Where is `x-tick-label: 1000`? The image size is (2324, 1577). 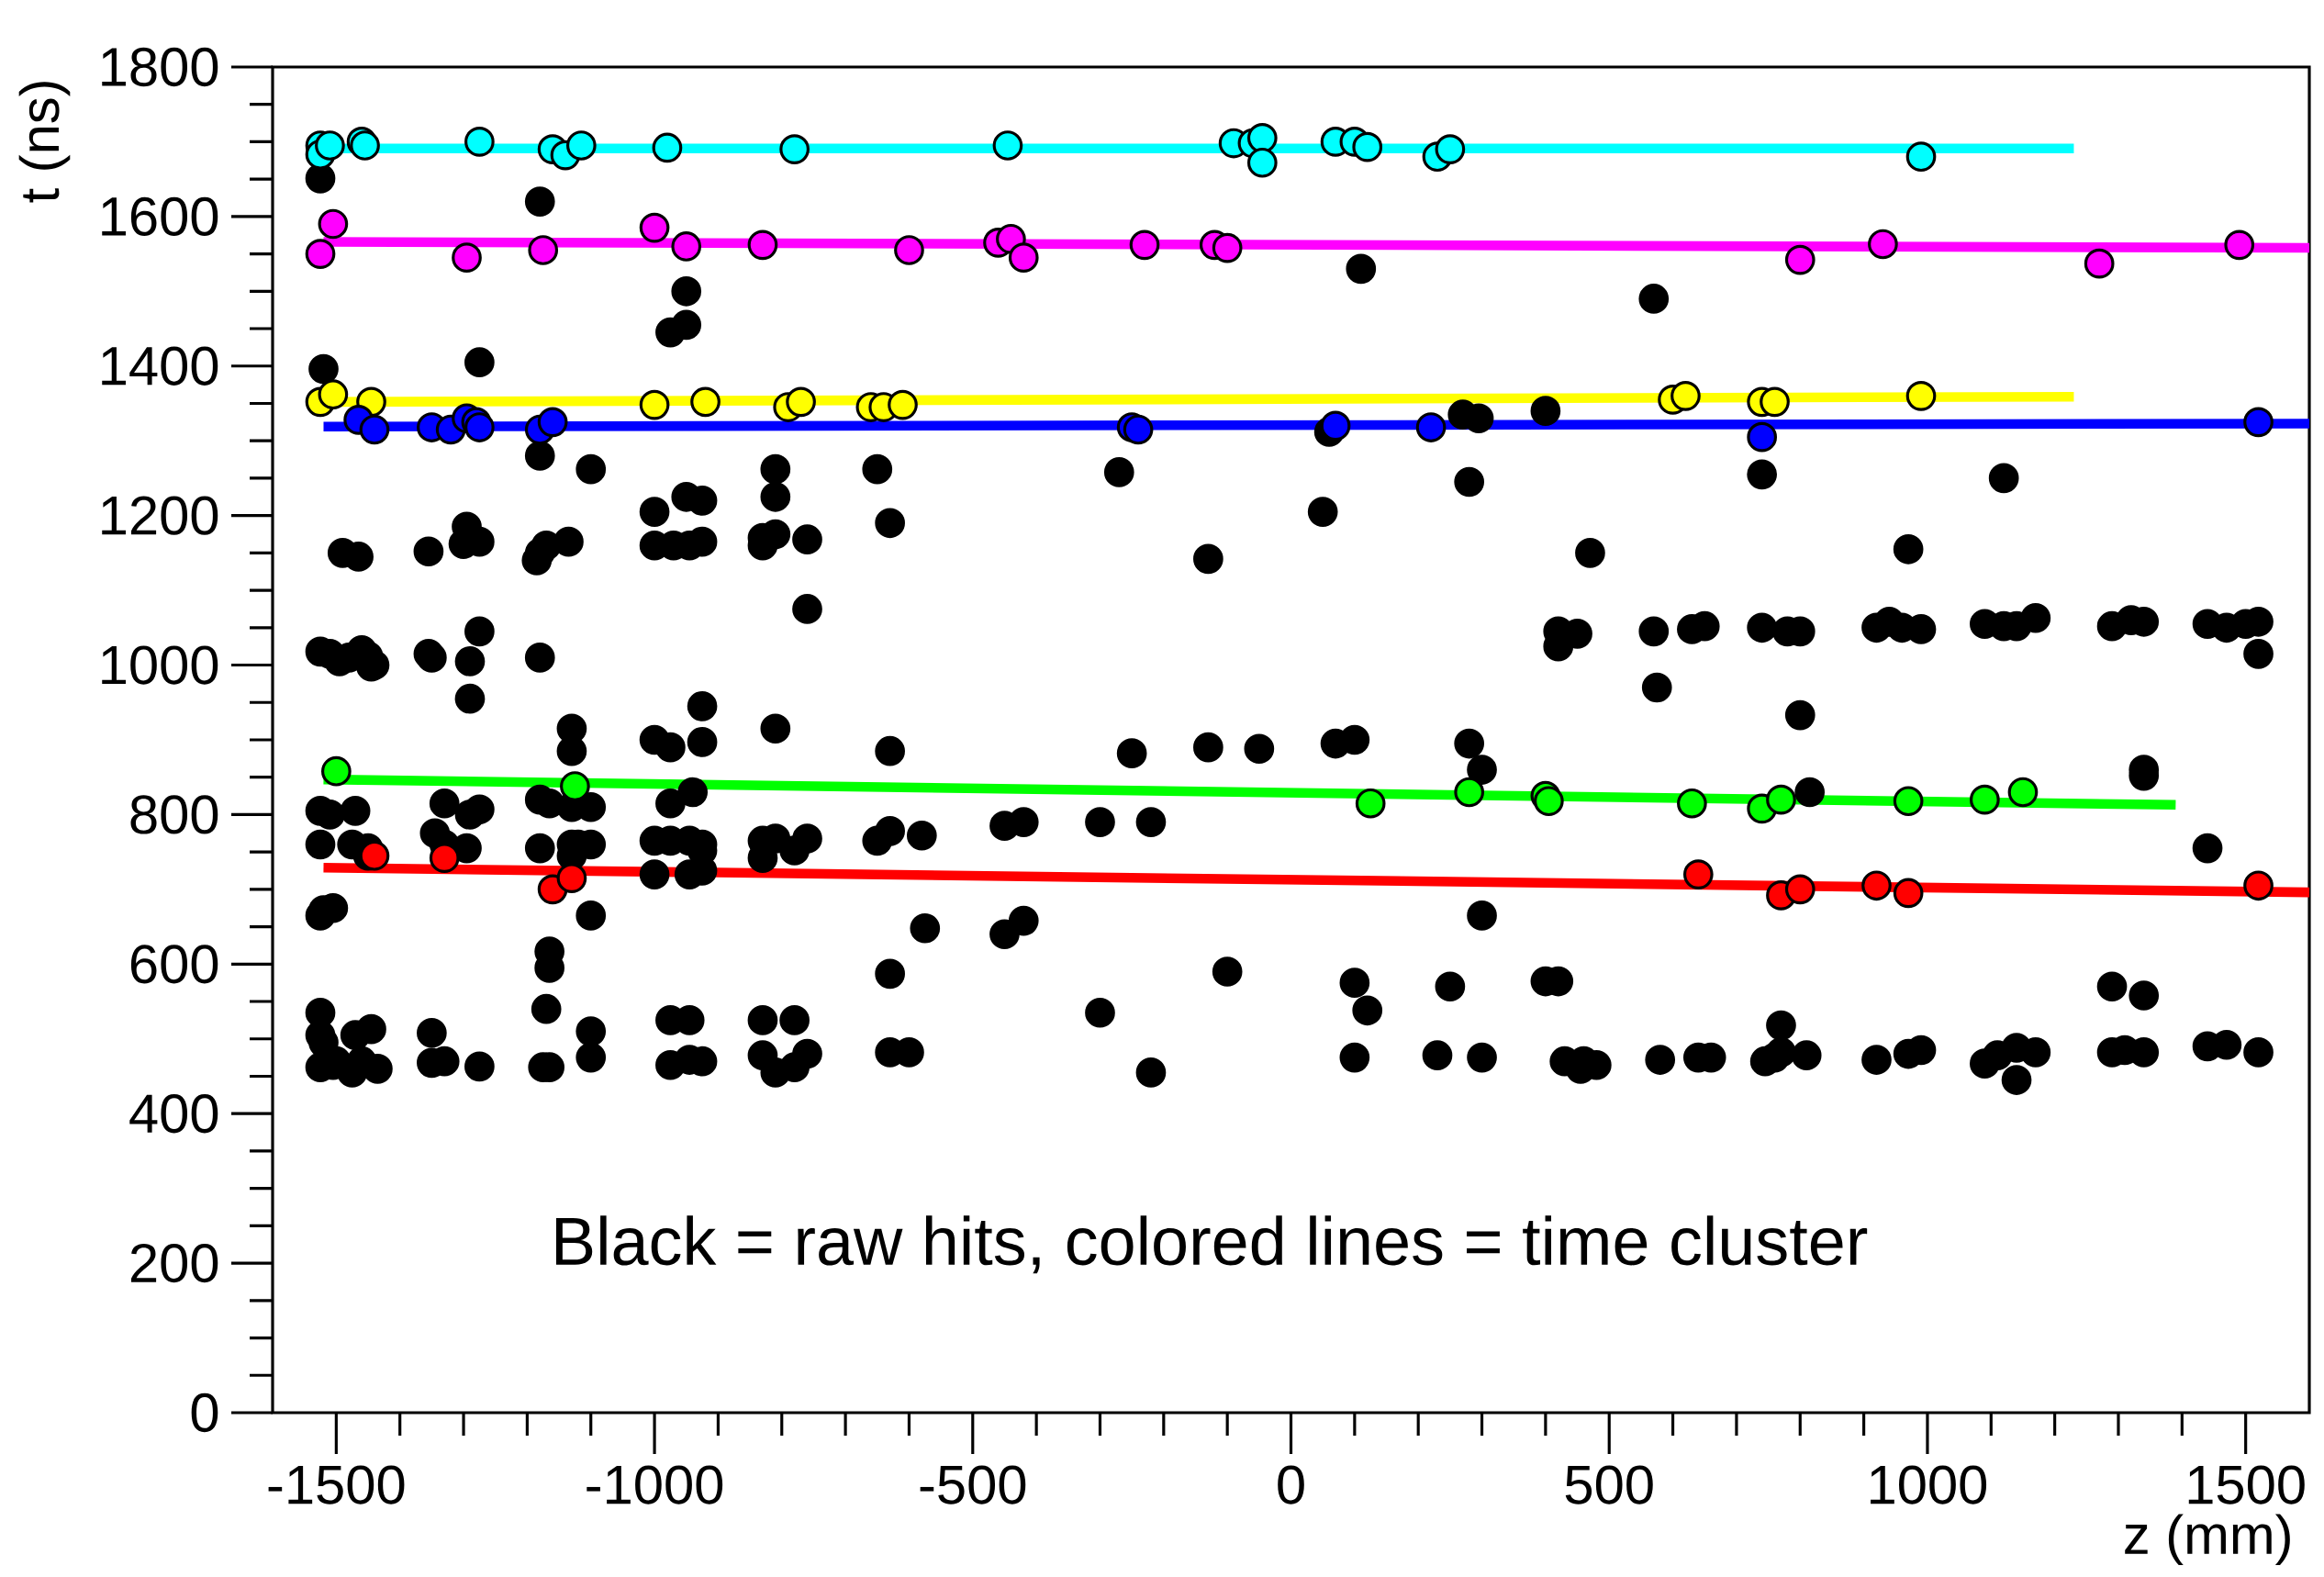
x-tick-label: 1000 is located at coordinates (1929, 1484).